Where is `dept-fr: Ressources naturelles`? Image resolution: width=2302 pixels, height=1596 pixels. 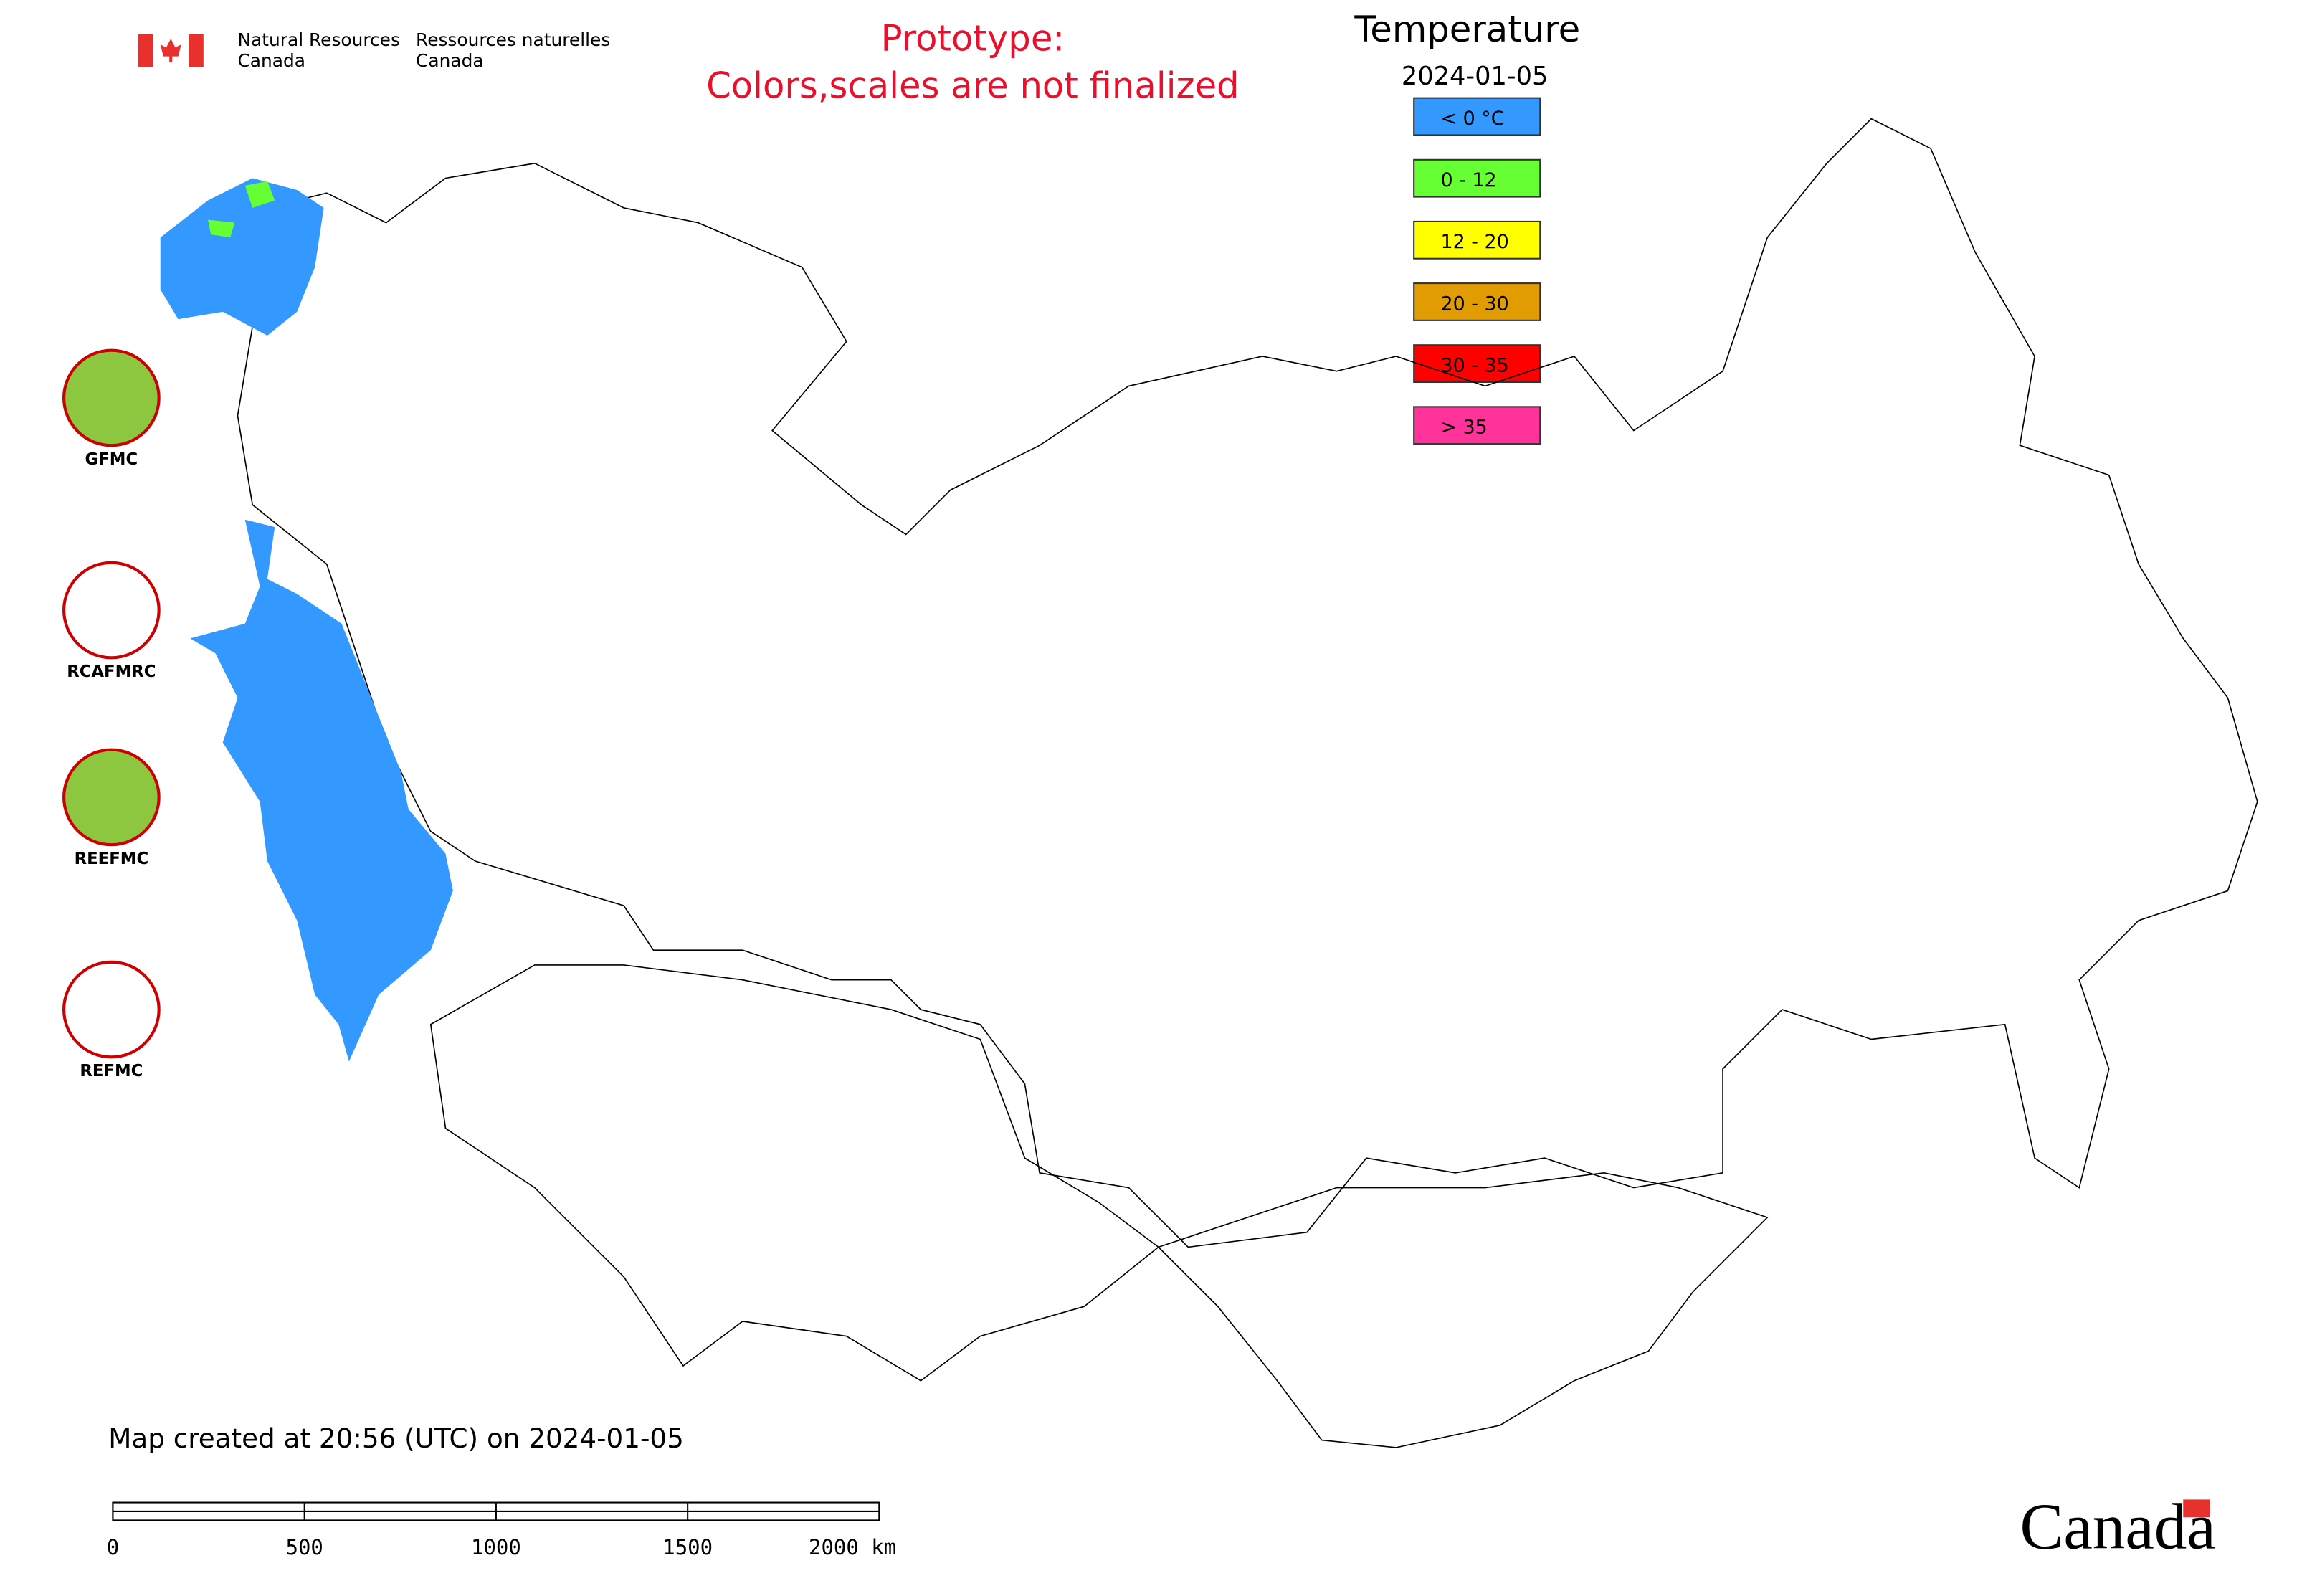 dept-fr: Ressources naturelles is located at coordinates (513, 39).